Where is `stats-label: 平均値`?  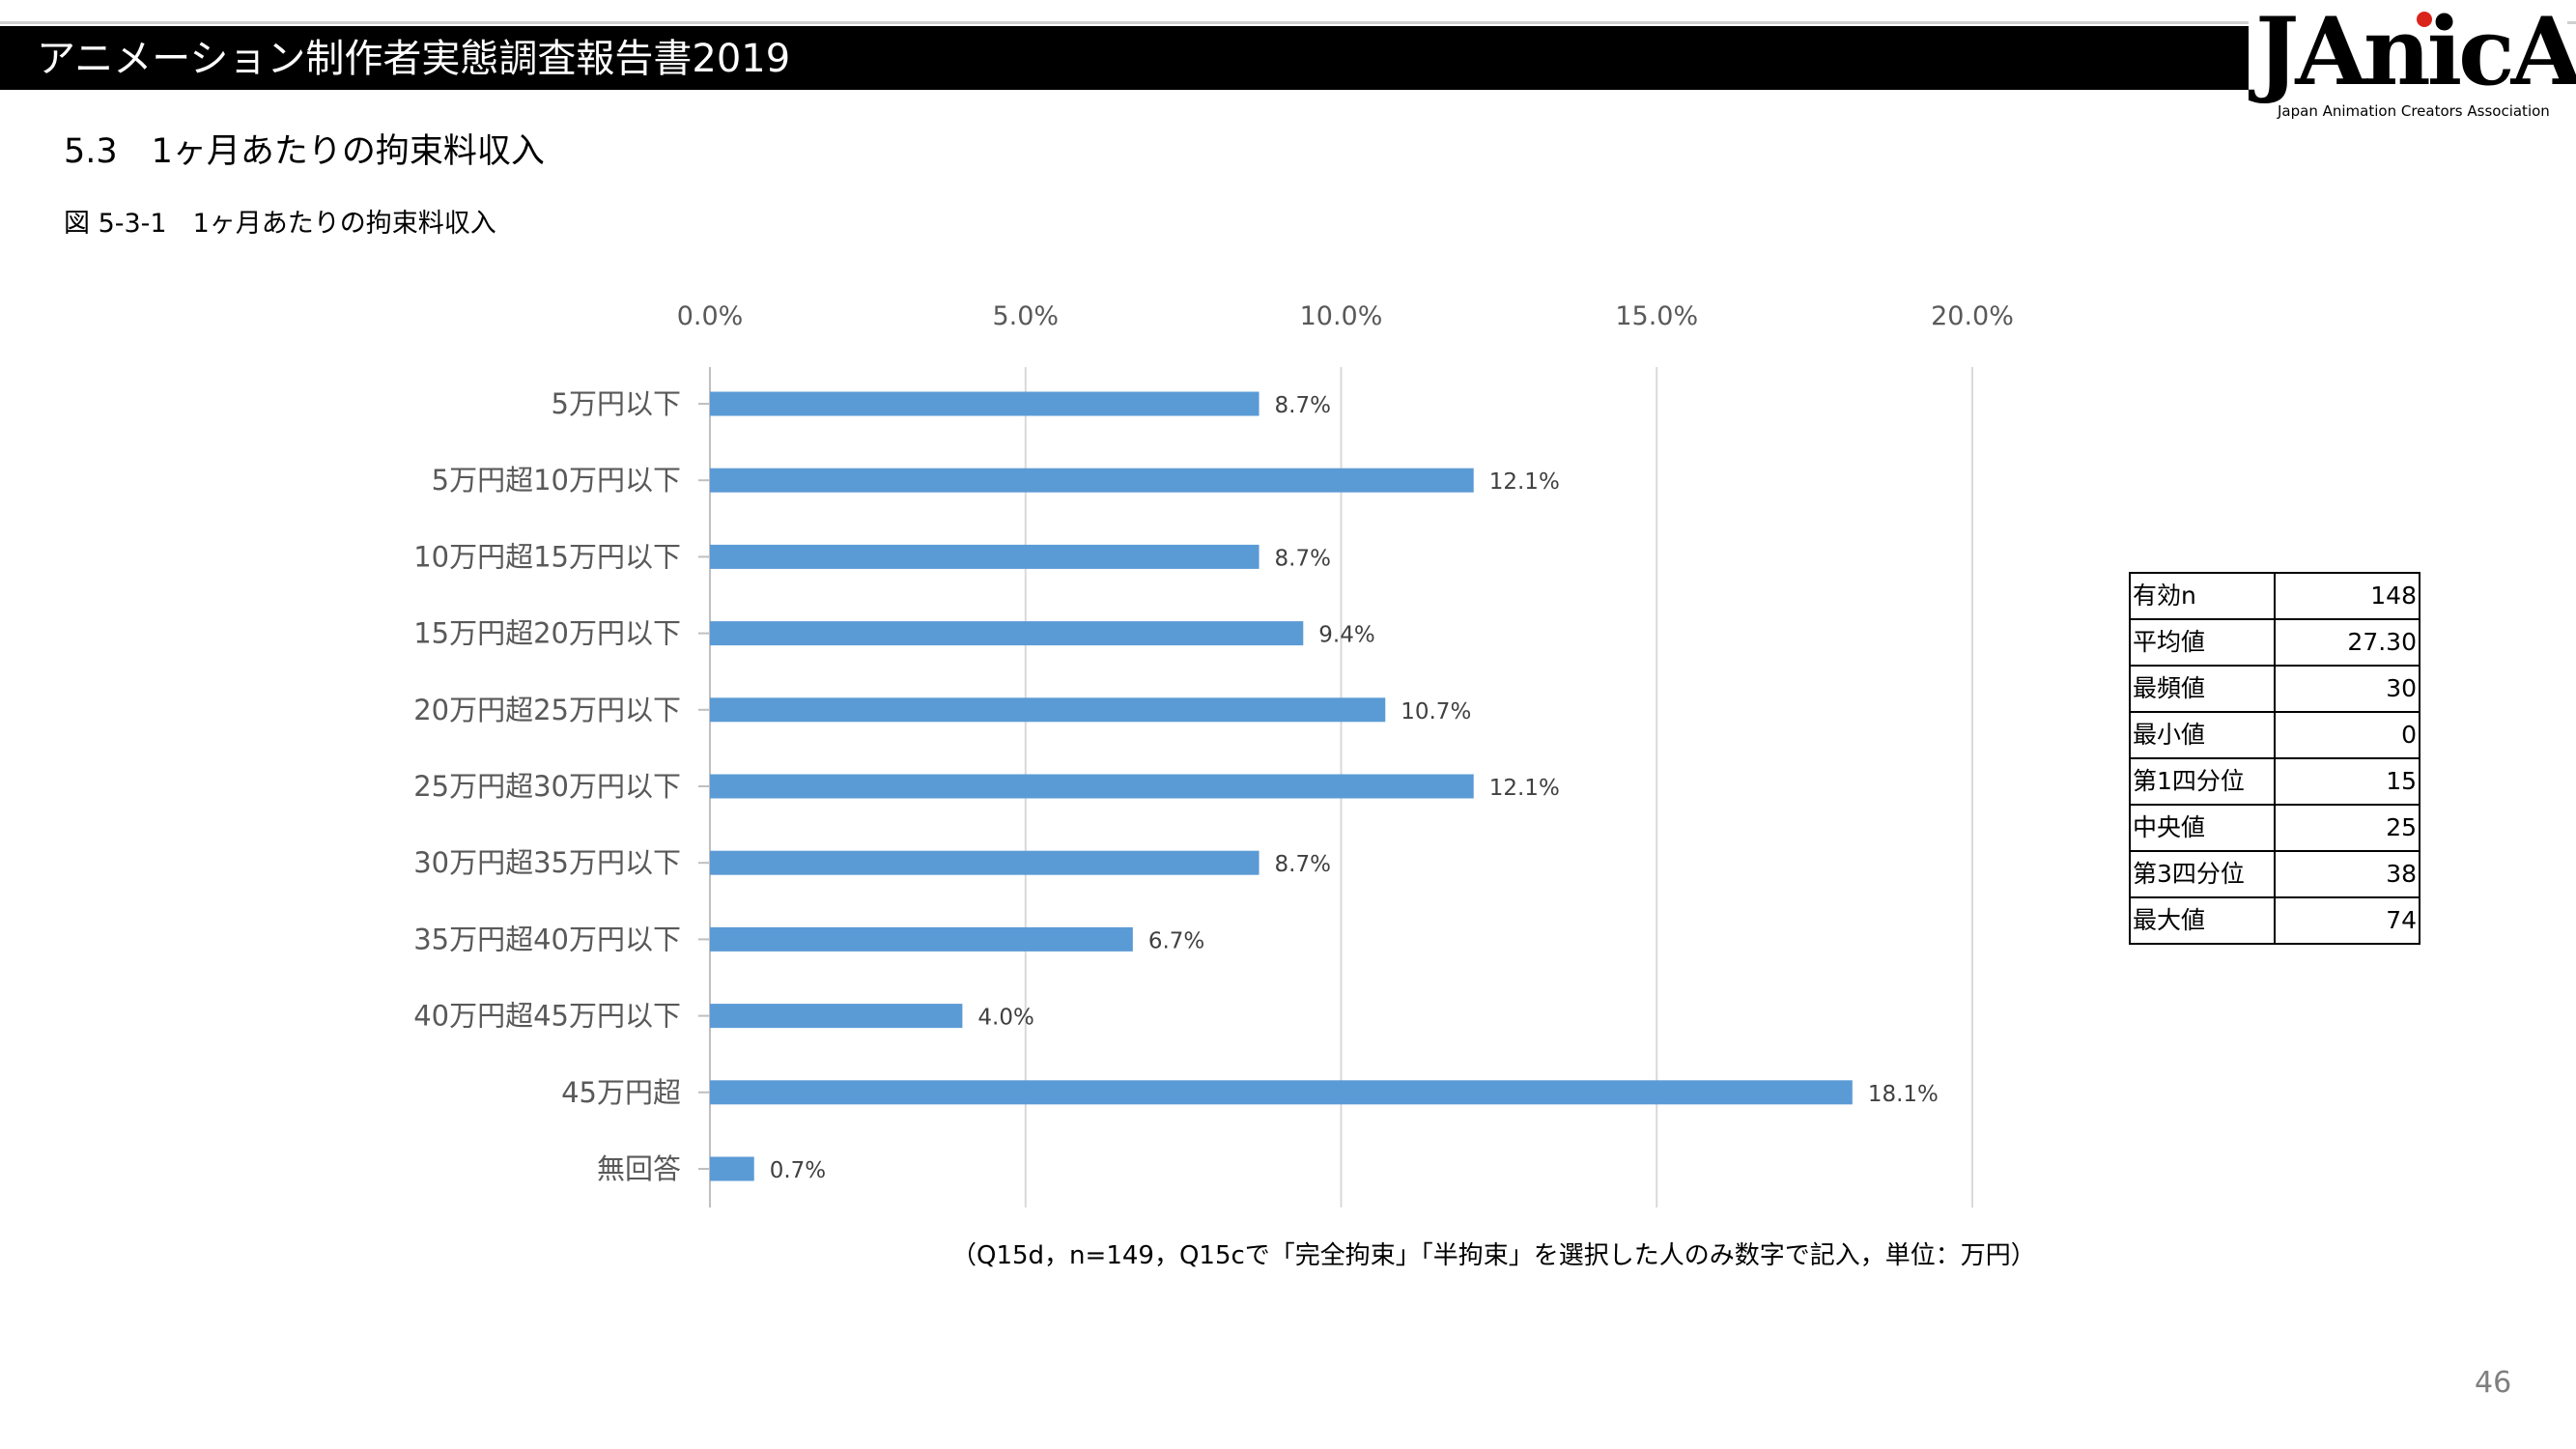
stats-label: 平均値 is located at coordinates (2202, 642).